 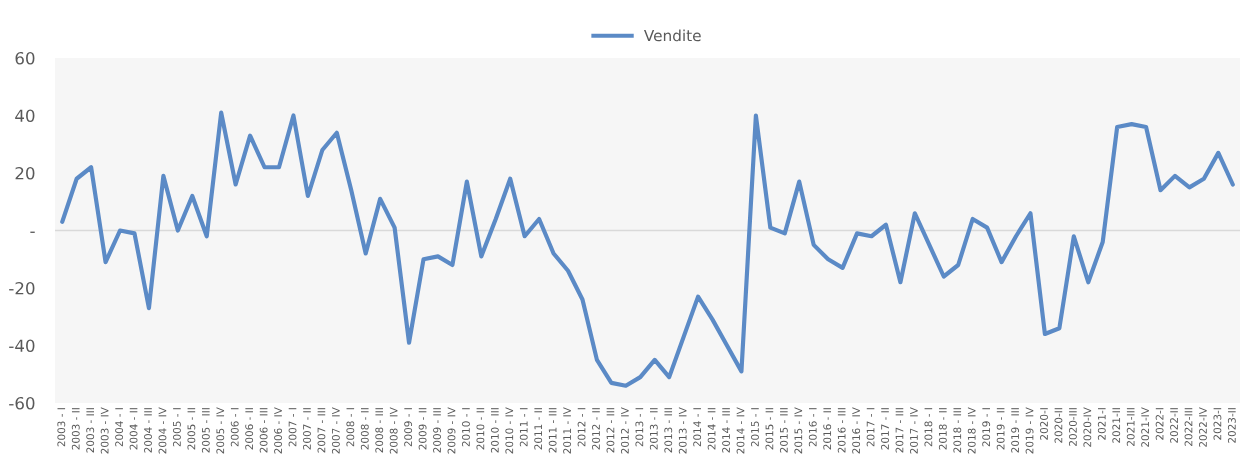 I want to click on x-tick-label: 2016 - I, so click(x=812, y=427).